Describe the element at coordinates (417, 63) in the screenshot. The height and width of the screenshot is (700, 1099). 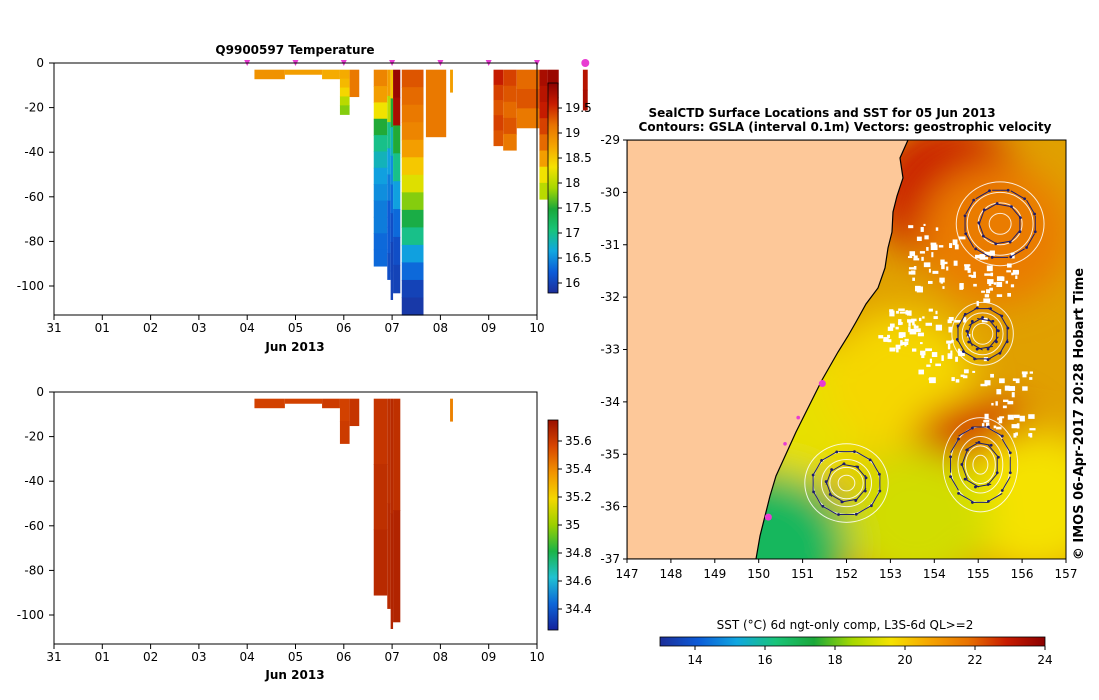
I see `profile-markers` at that location.